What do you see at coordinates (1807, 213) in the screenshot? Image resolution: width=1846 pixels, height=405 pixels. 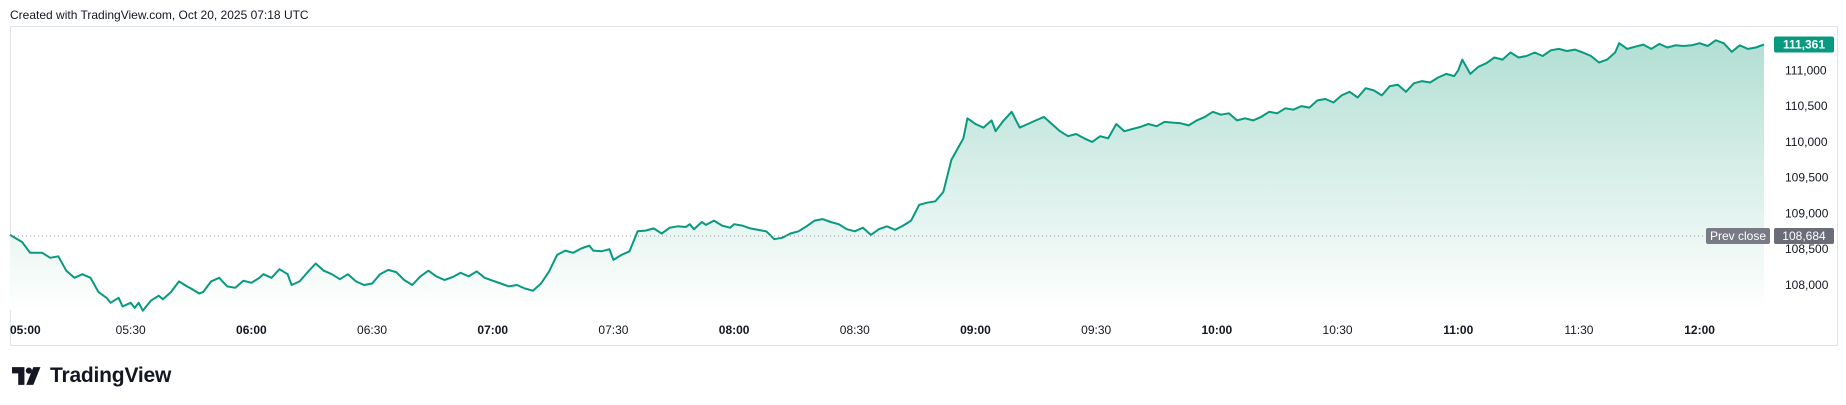 I see `y-tick-label: 109,000` at bounding box center [1807, 213].